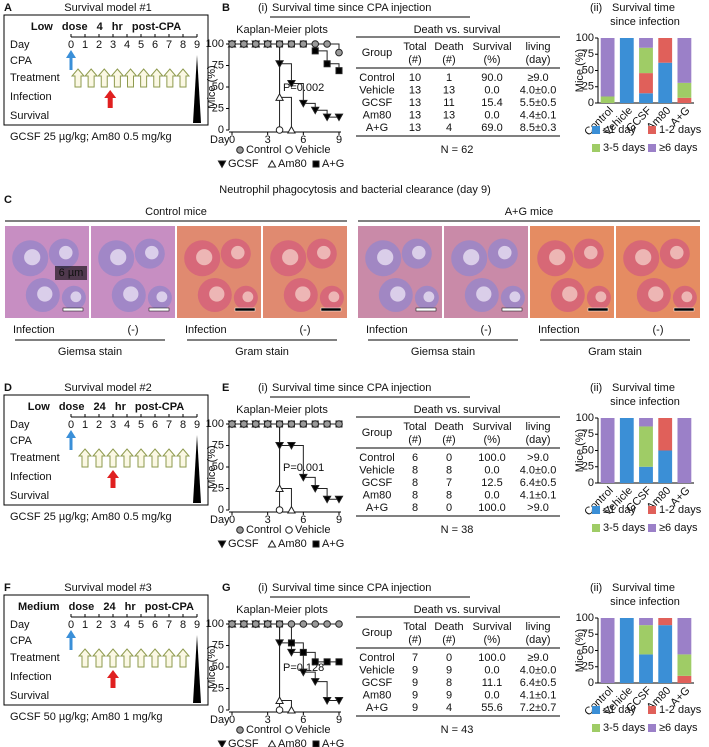 Image resolution: width=709 pixels, height=747 pixels. I want to click on bar-title: Survival time, so click(643, 388).